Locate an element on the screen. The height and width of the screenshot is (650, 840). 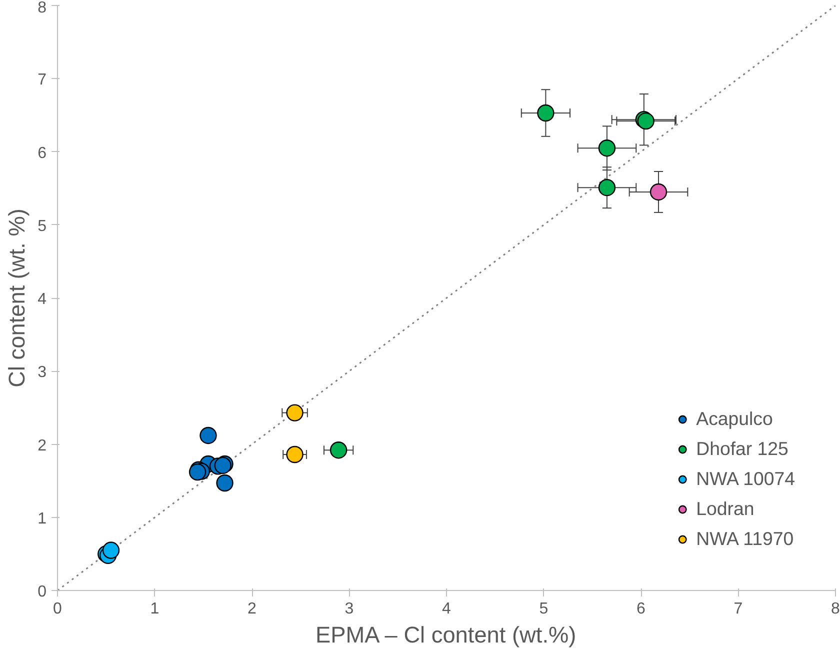
x-tick-label: 4 is located at coordinates (447, 609).